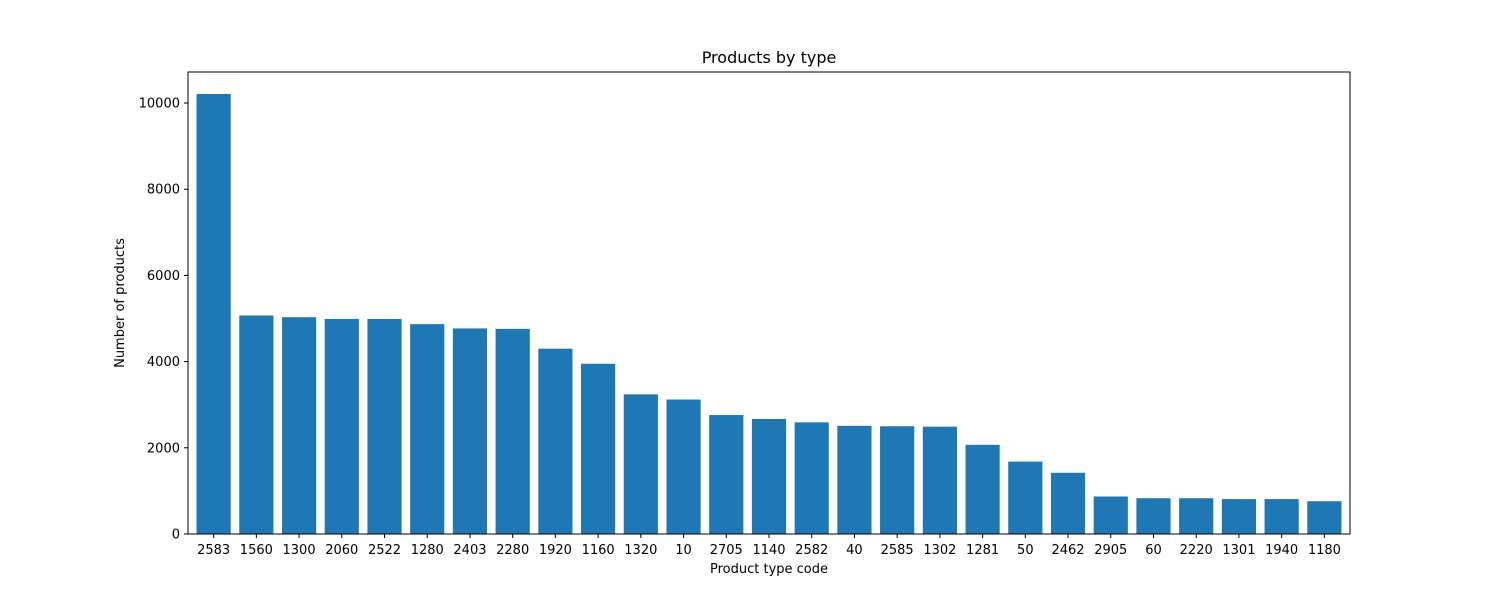  I want to click on x-tick-label-2905: 2905, so click(1110, 550).